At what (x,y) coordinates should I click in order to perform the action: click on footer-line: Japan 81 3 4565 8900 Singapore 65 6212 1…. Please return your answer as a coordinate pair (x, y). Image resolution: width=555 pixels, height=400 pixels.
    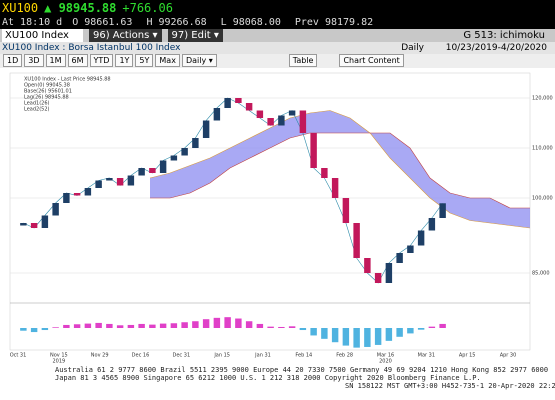
    Looking at the image, I should click on (268, 378).